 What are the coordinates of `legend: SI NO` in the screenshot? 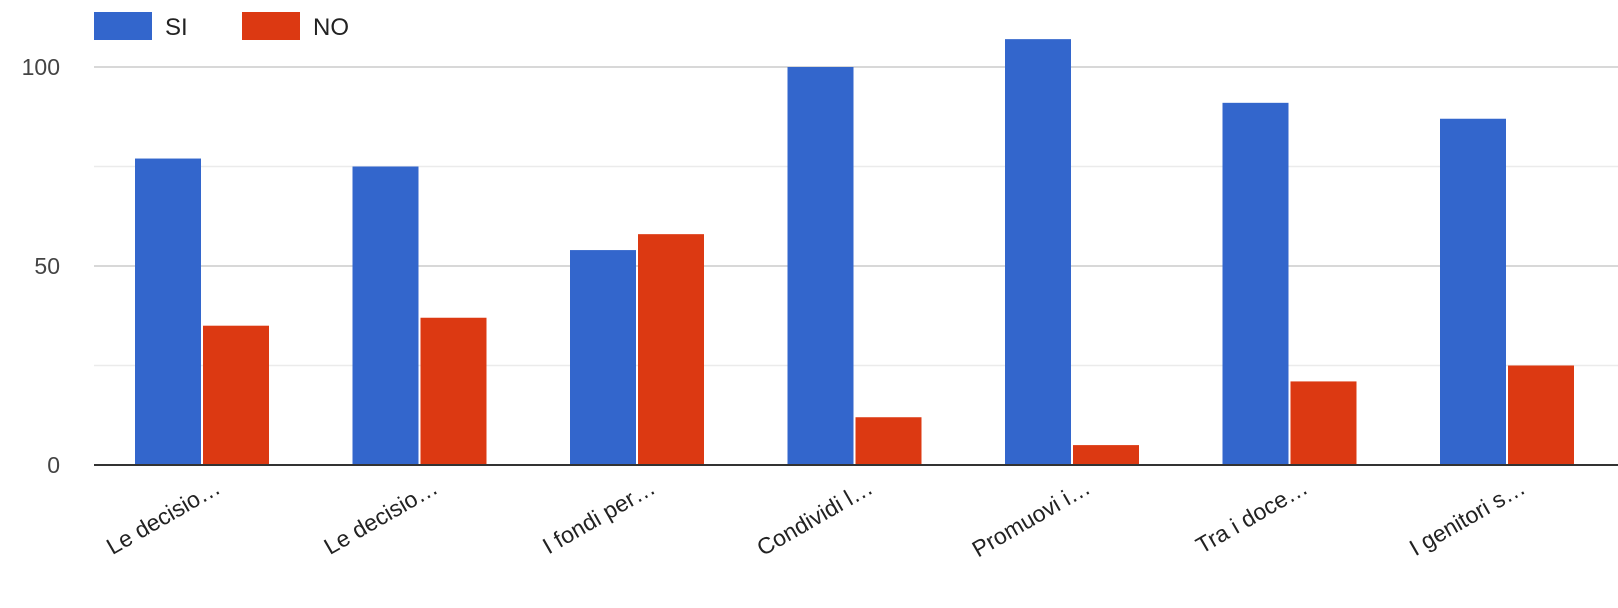 It's located at (221, 26).